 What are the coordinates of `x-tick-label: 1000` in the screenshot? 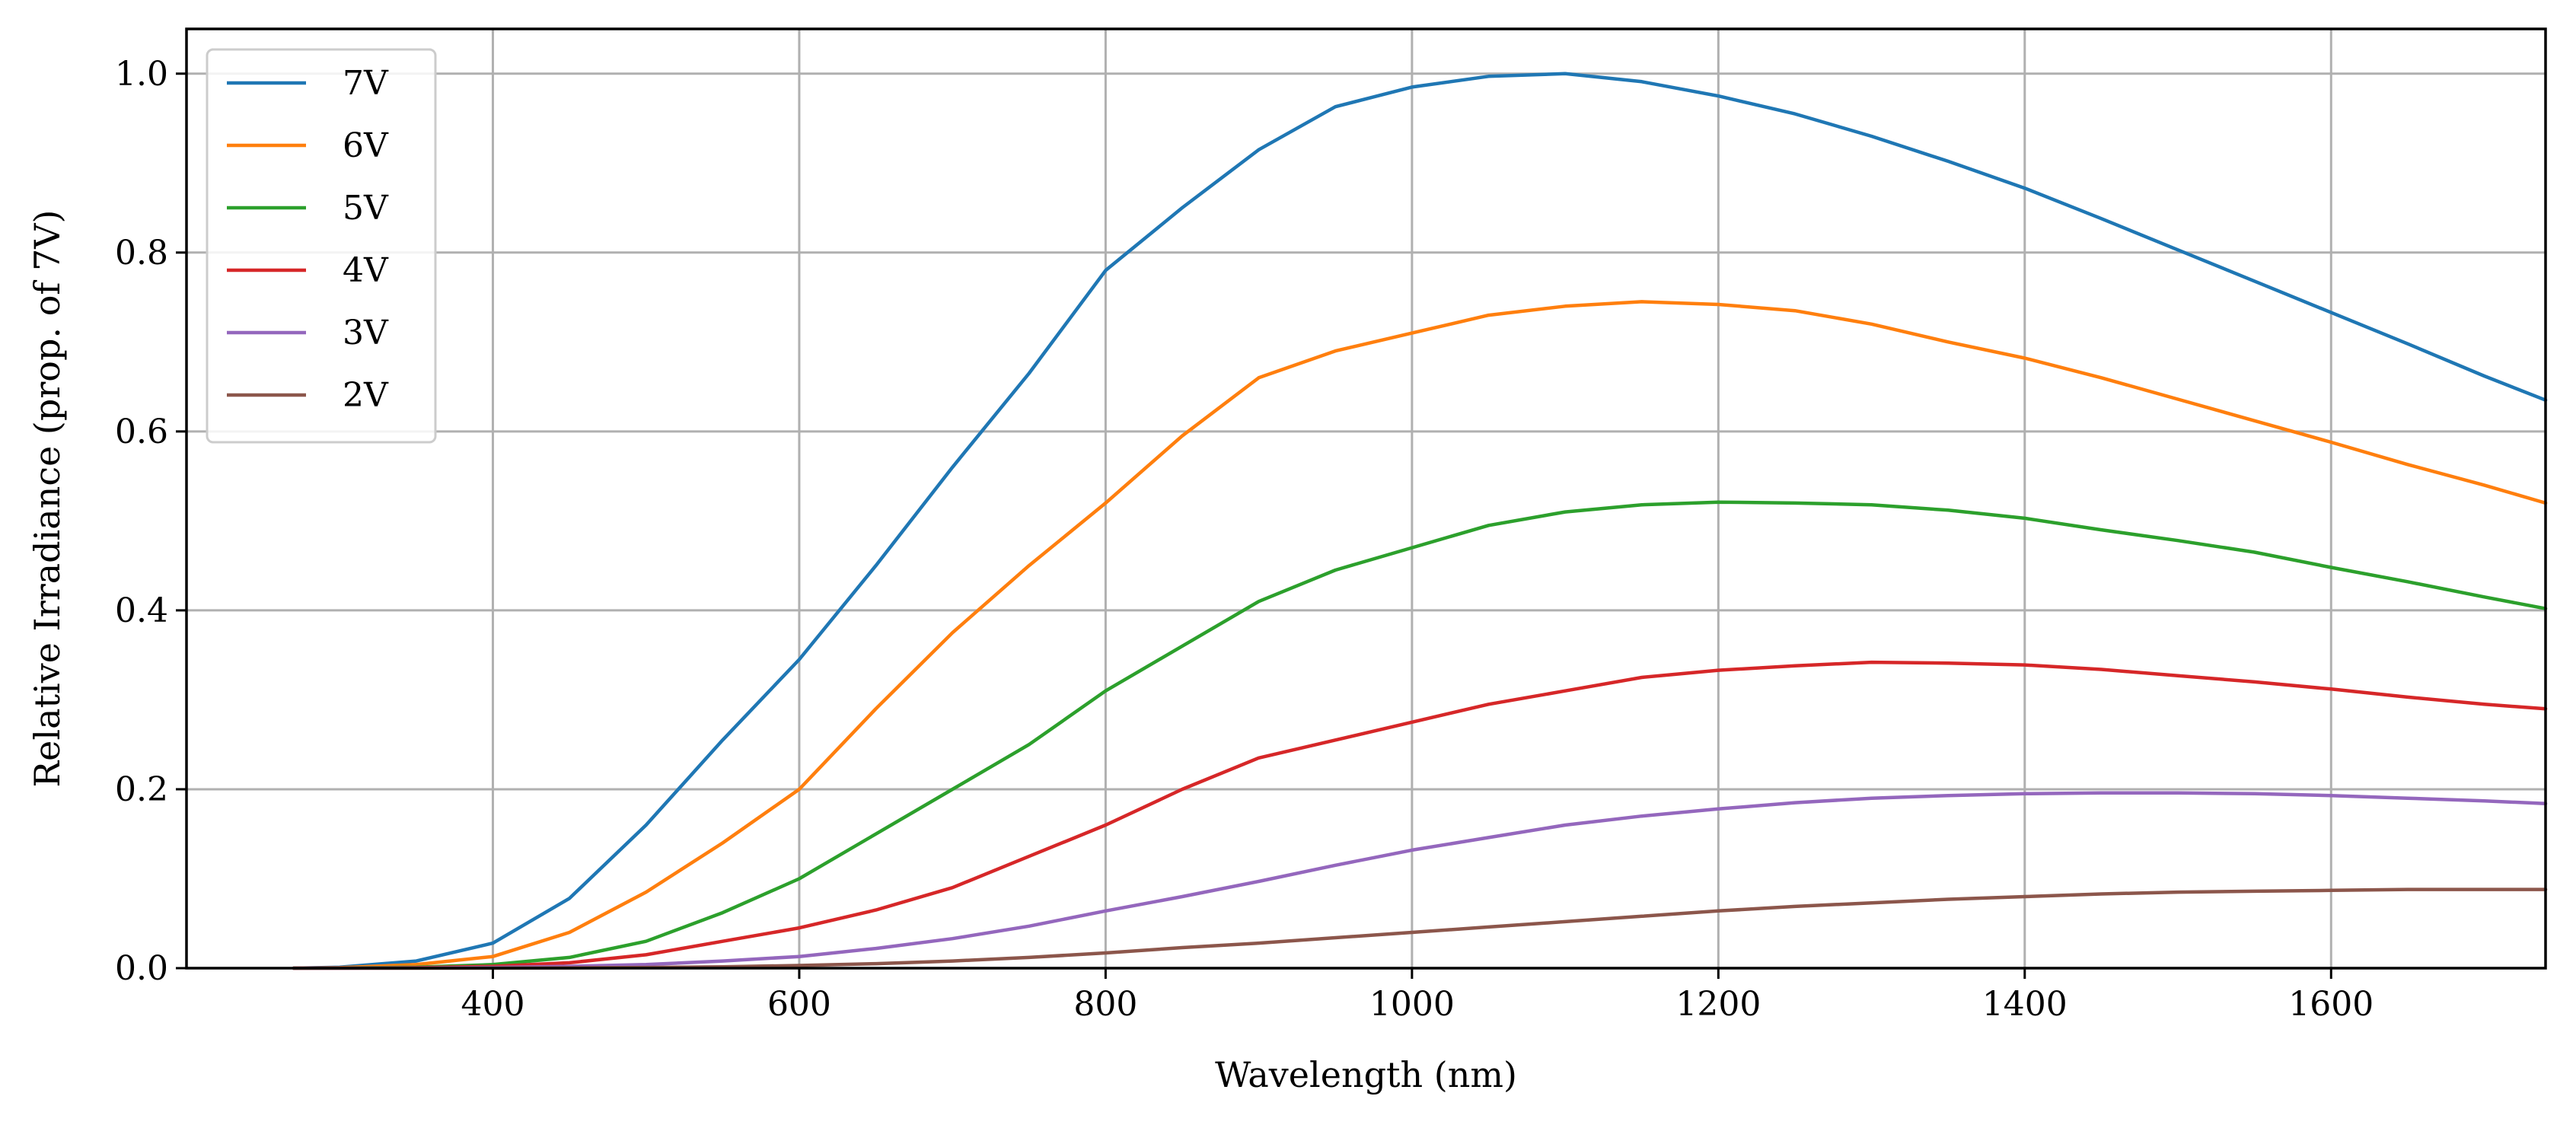 It's located at (1412, 1004).